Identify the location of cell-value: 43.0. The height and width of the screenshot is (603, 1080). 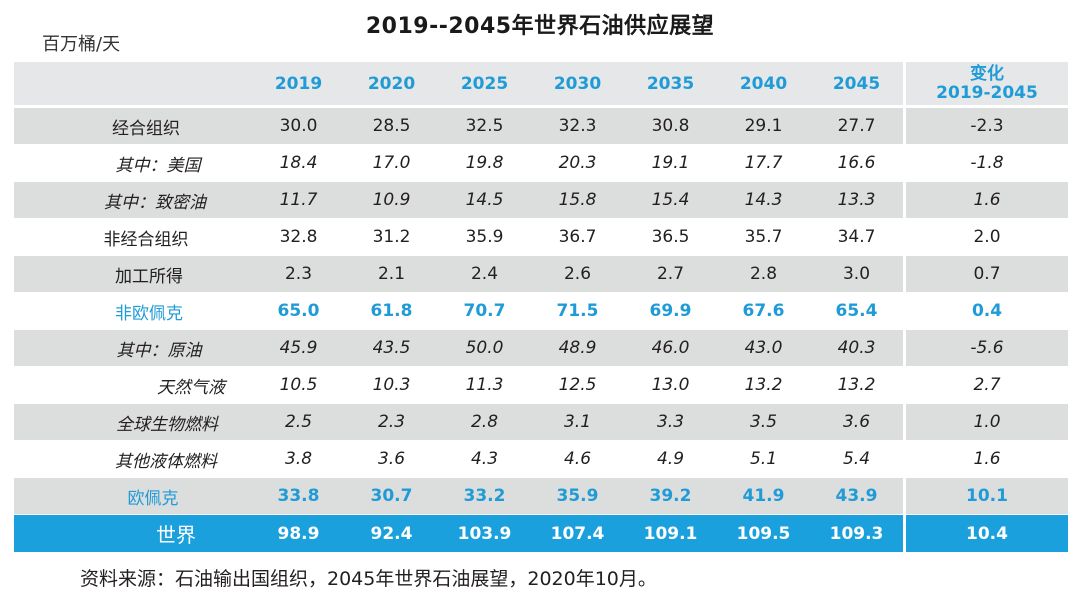
(763, 348).